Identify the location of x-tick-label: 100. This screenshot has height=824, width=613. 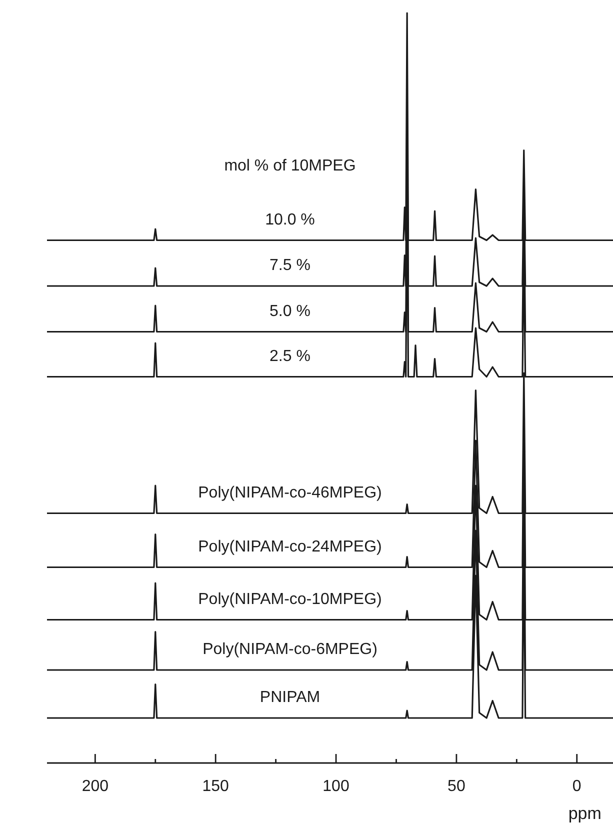
(336, 786).